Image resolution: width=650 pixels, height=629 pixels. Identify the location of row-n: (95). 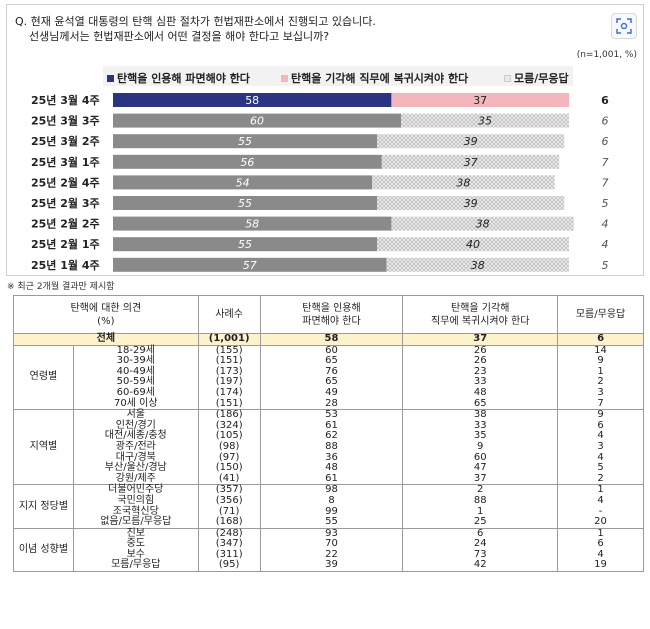
(229, 566).